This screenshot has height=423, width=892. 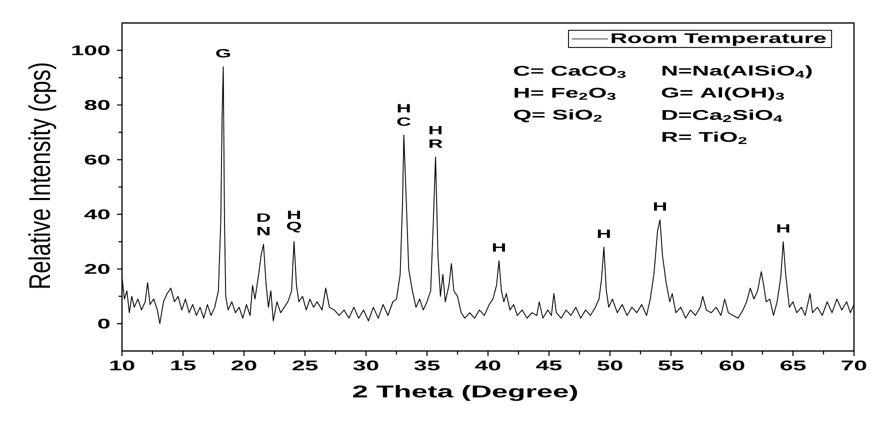 What do you see at coordinates (264, 231) in the screenshot?
I see `annotation: N` at bounding box center [264, 231].